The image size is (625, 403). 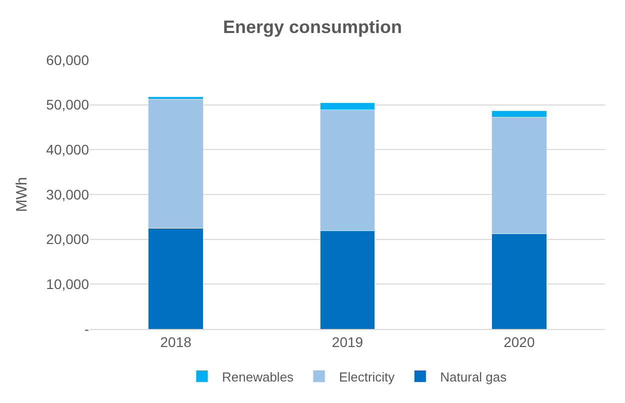 I want to click on legend-label: Electricity, so click(x=367, y=376).